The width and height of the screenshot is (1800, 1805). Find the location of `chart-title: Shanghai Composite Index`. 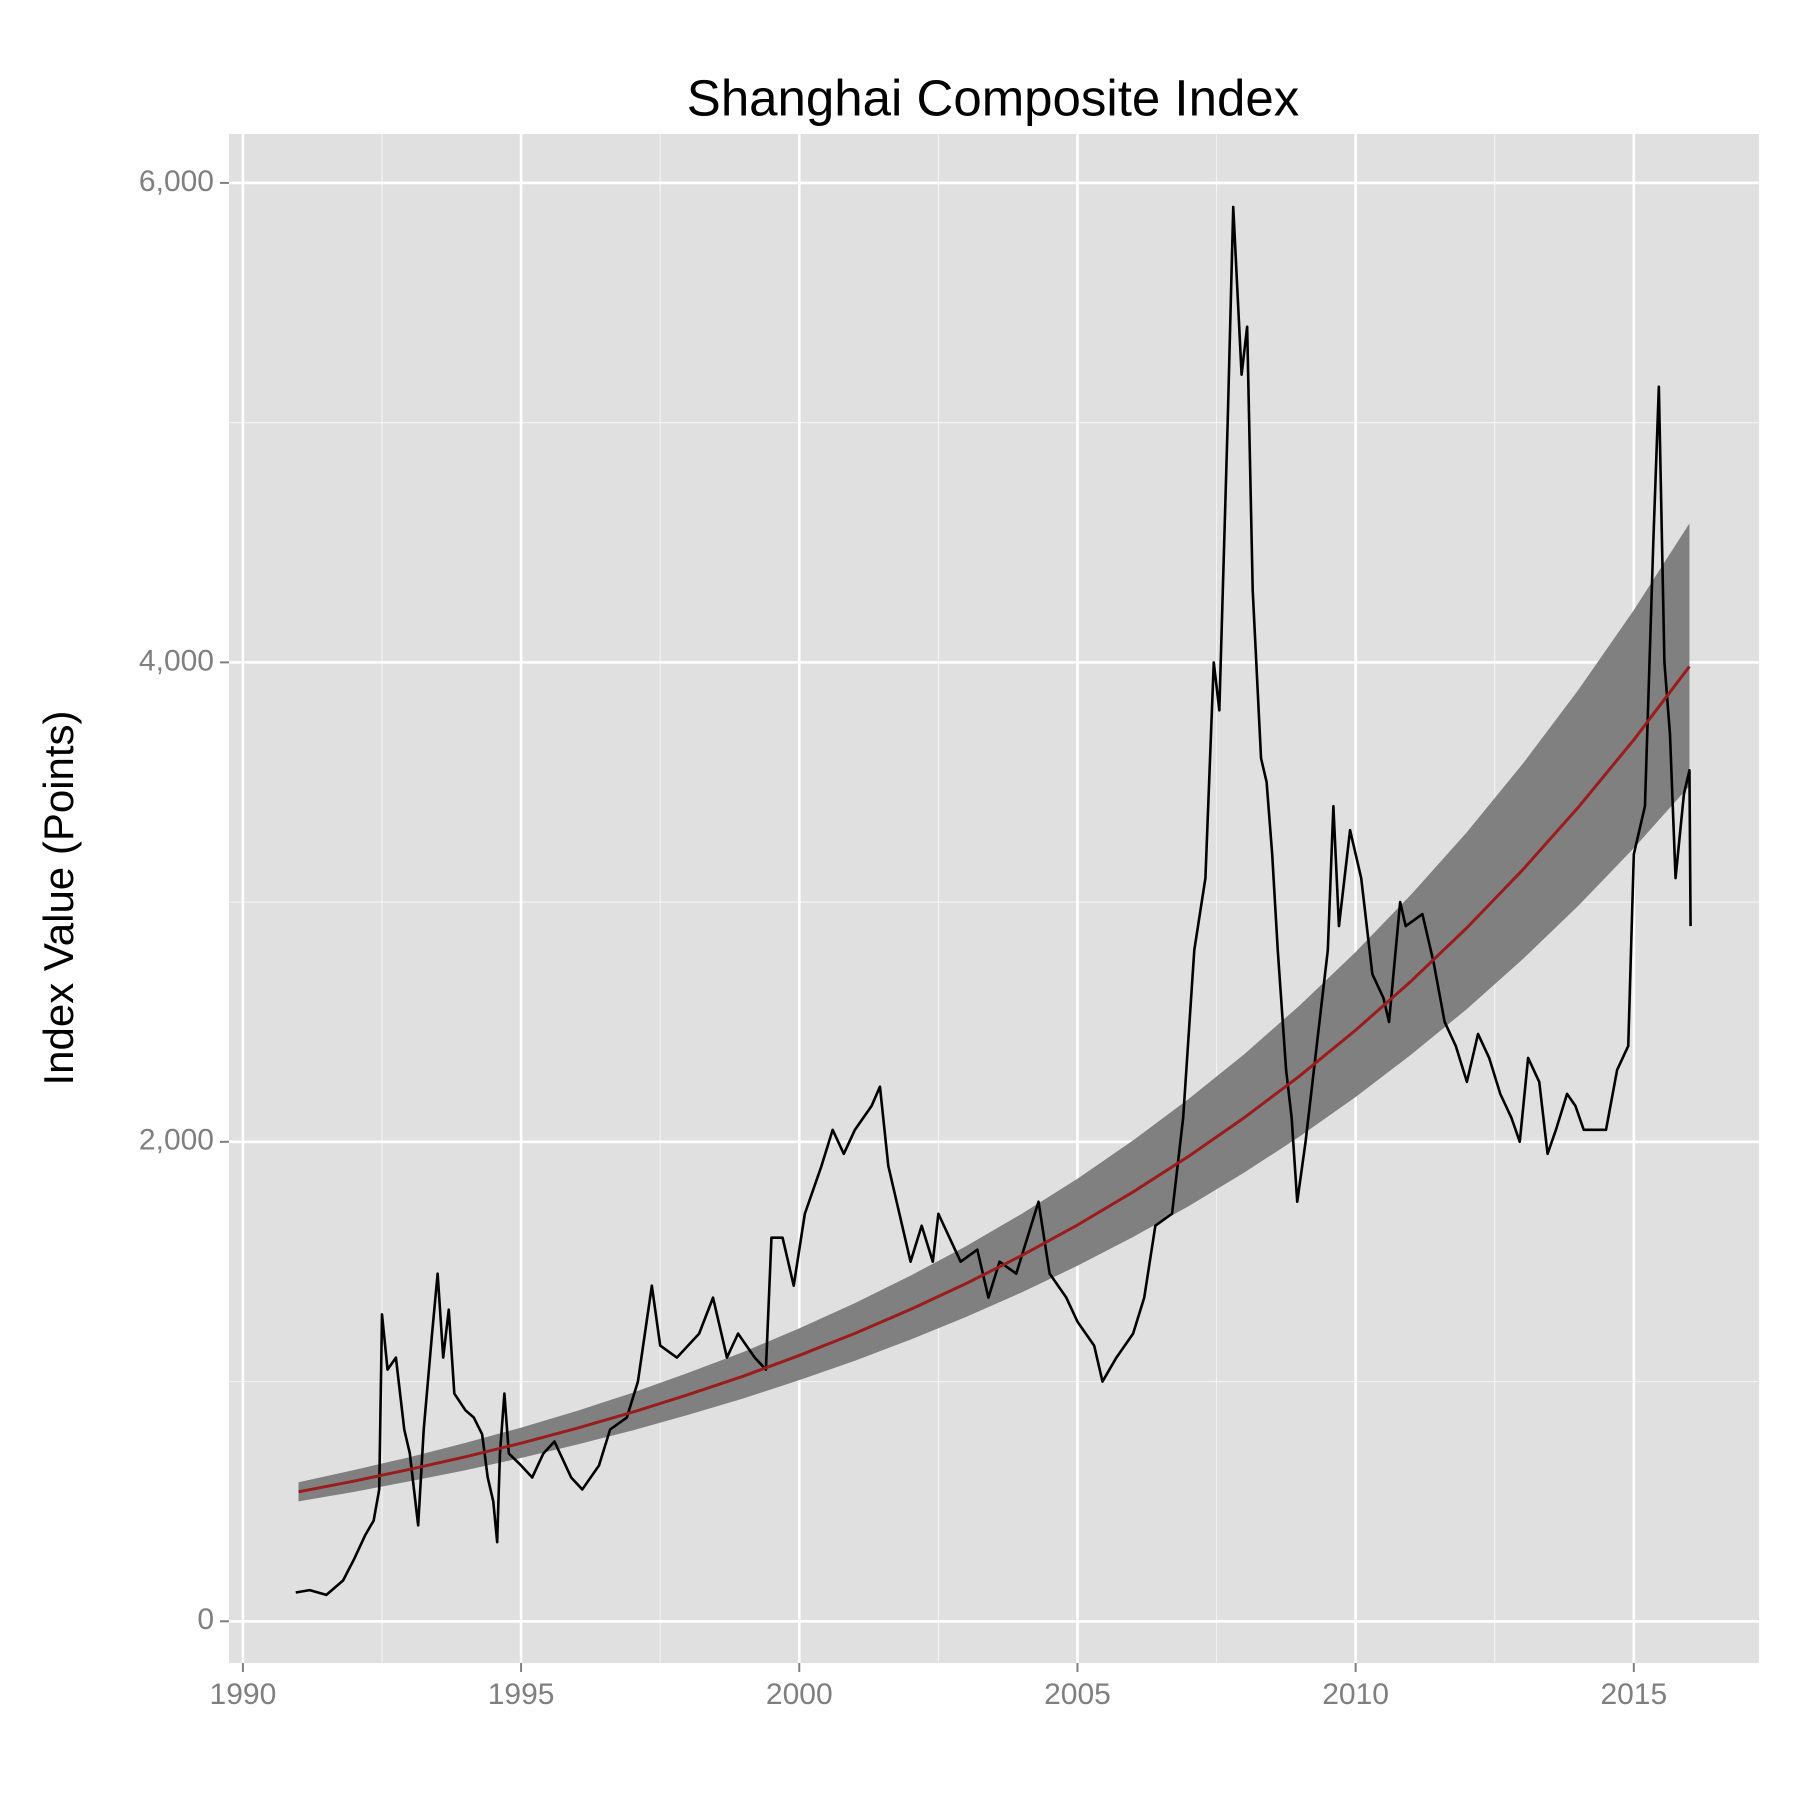

chart-title: Shanghai Composite Index is located at coordinates (993, 97).